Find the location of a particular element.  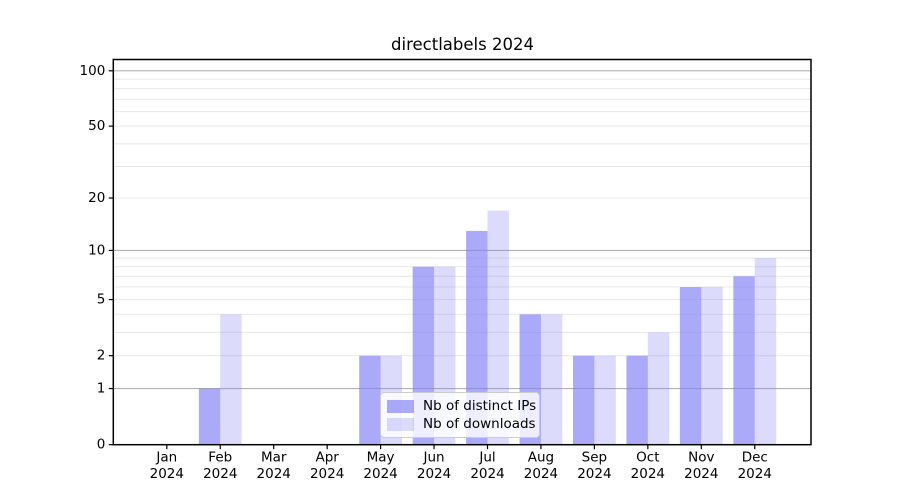

chart-title: directlabels 2024 is located at coordinates (462, 44).